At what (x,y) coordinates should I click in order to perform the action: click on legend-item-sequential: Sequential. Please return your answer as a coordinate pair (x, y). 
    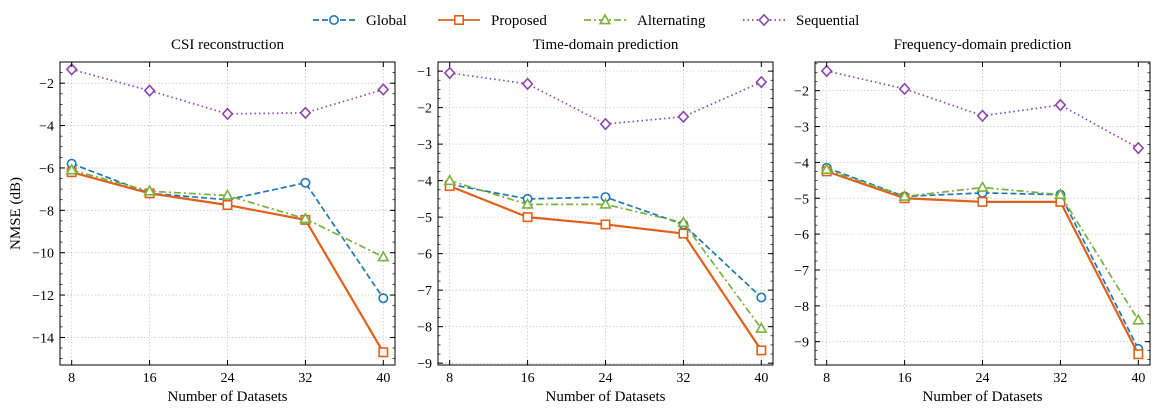
    Looking at the image, I should click on (801, 21).